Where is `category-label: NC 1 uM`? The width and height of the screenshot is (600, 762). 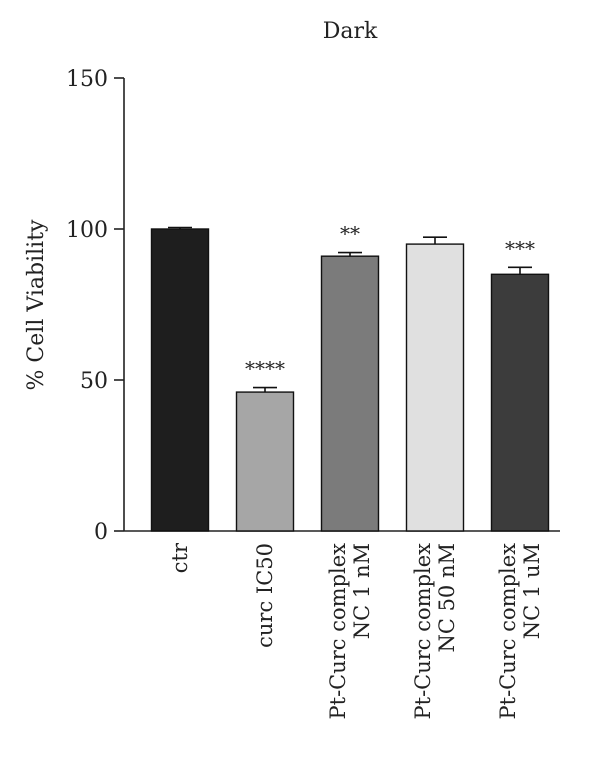
category-label: NC 1 uM is located at coordinates (532, 591).